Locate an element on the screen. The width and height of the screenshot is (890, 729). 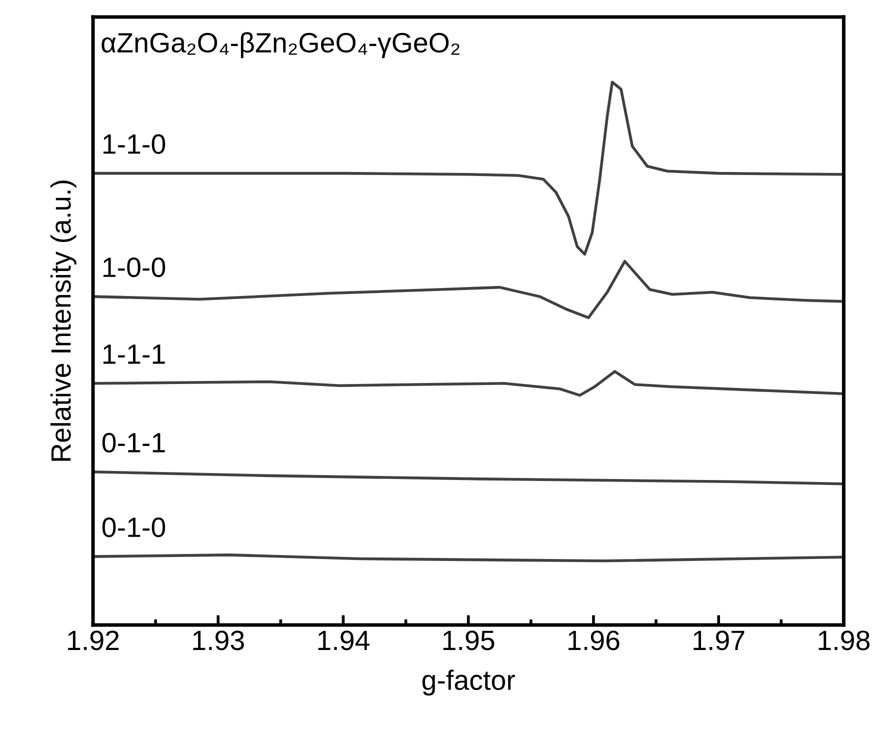
x-tick-label: 1.92 is located at coordinates (93, 640).